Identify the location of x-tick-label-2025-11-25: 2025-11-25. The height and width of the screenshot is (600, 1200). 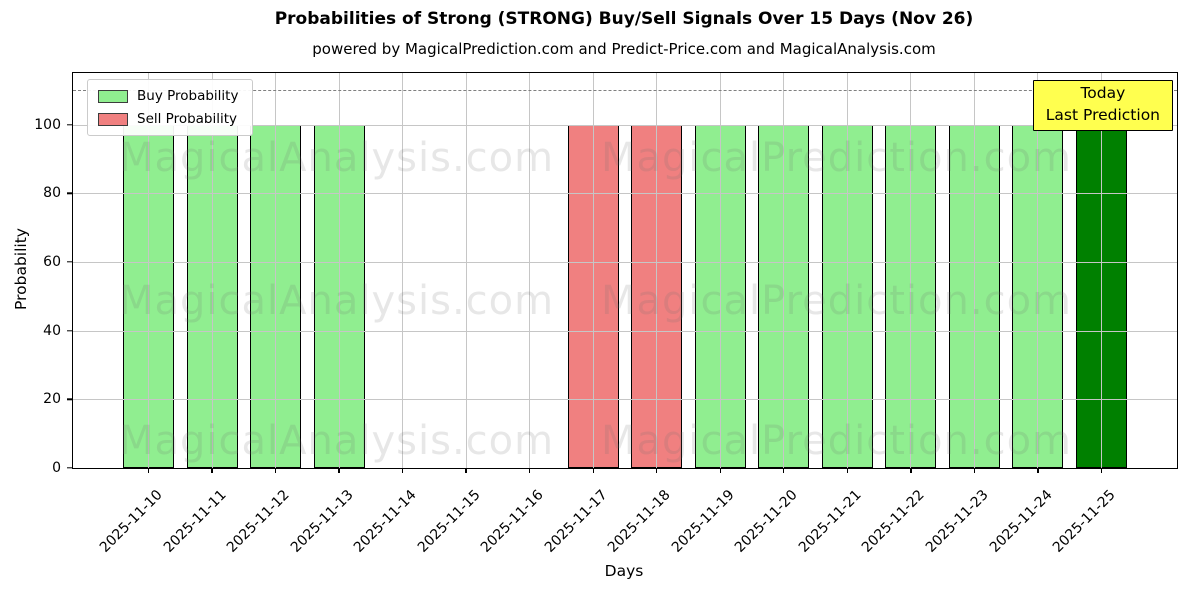
(1084, 521).